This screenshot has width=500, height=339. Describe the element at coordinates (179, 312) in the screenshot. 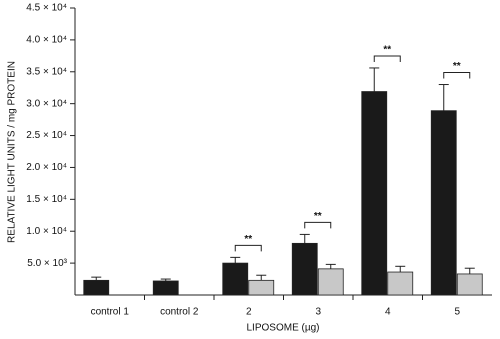

I see `x-tick-label: control 2` at that location.